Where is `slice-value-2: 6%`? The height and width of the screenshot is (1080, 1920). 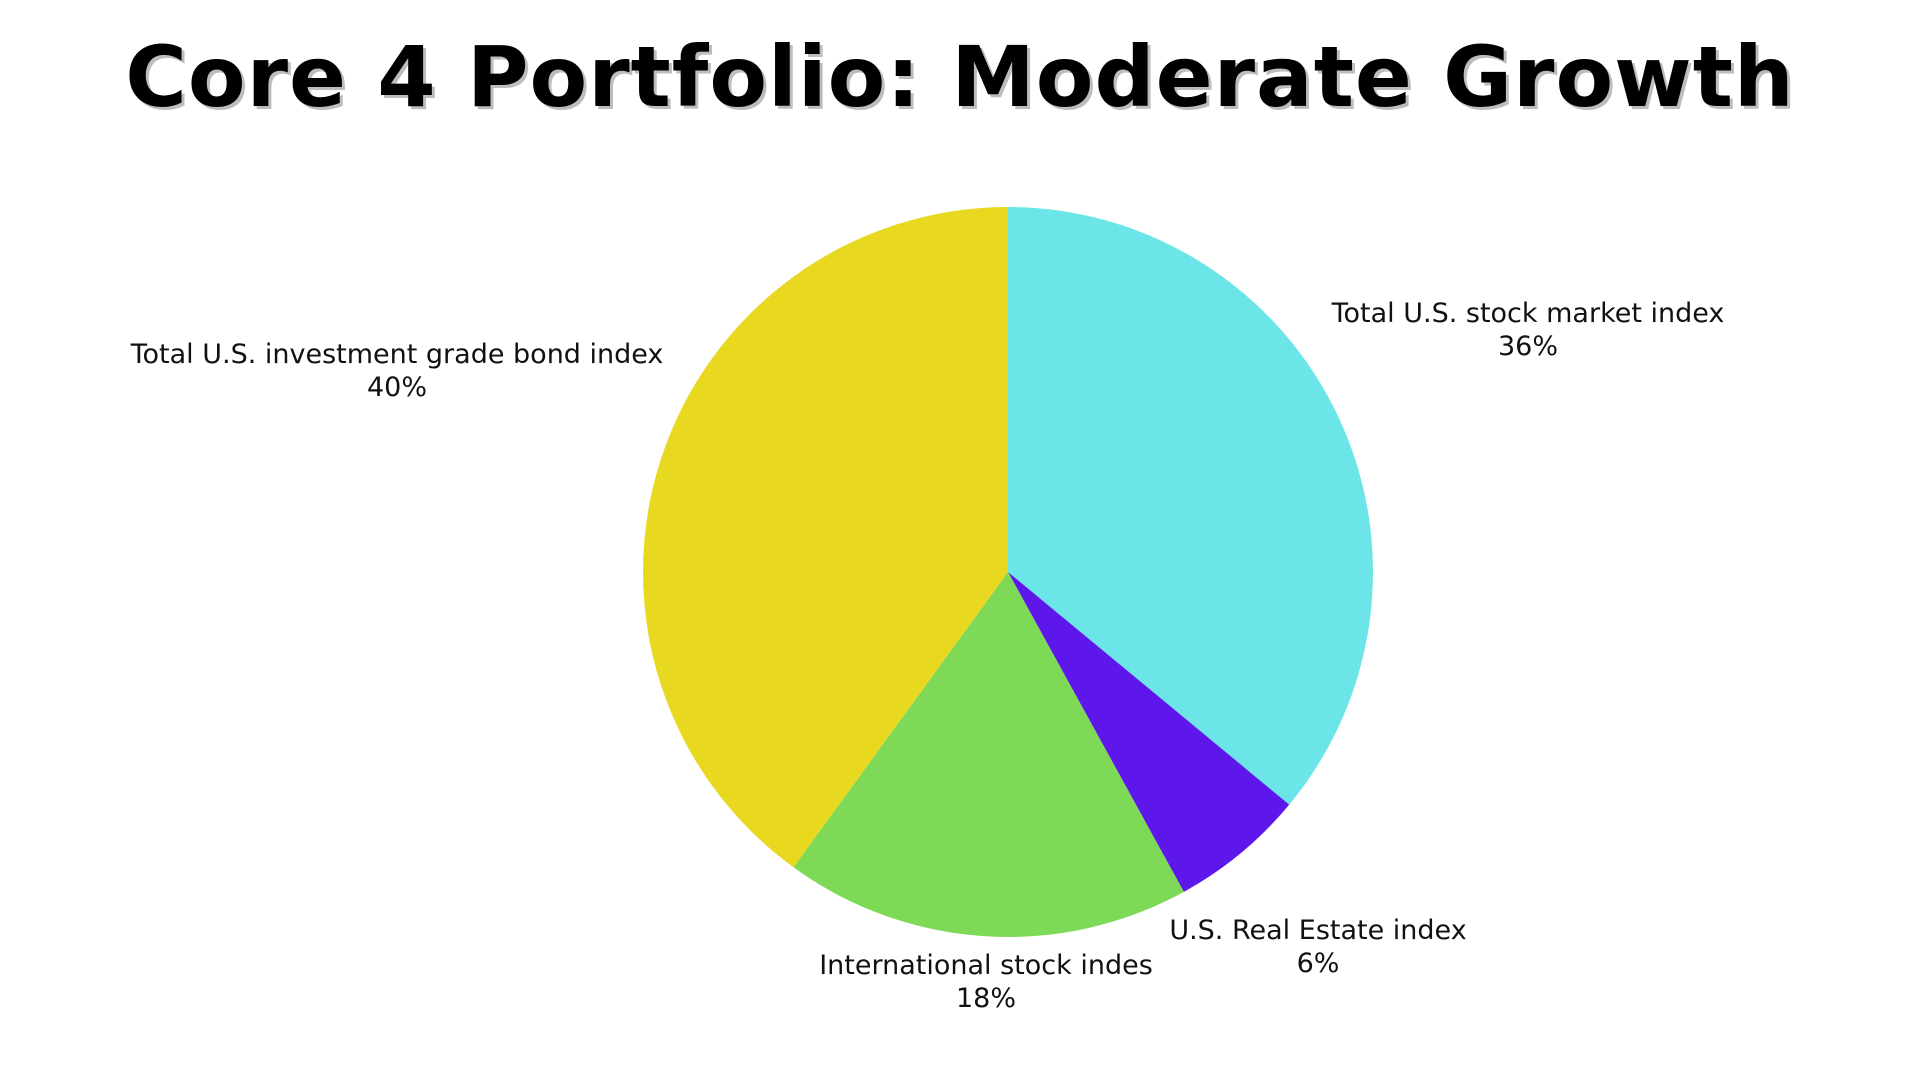 slice-value-2: 6% is located at coordinates (1318, 963).